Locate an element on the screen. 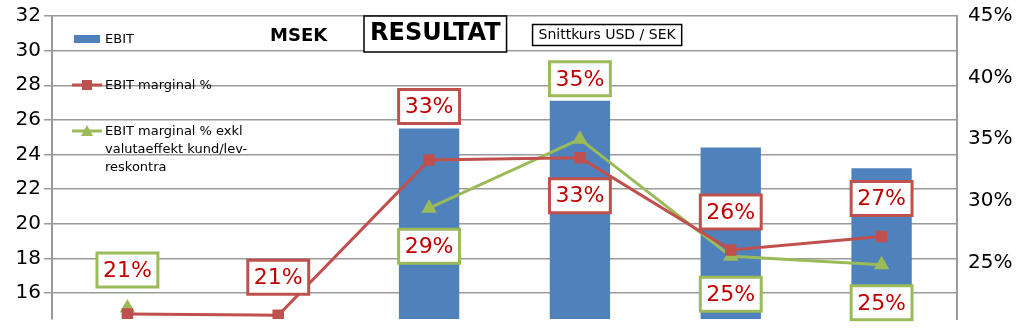  y2-tick-label: 35% is located at coordinates (990, 137).